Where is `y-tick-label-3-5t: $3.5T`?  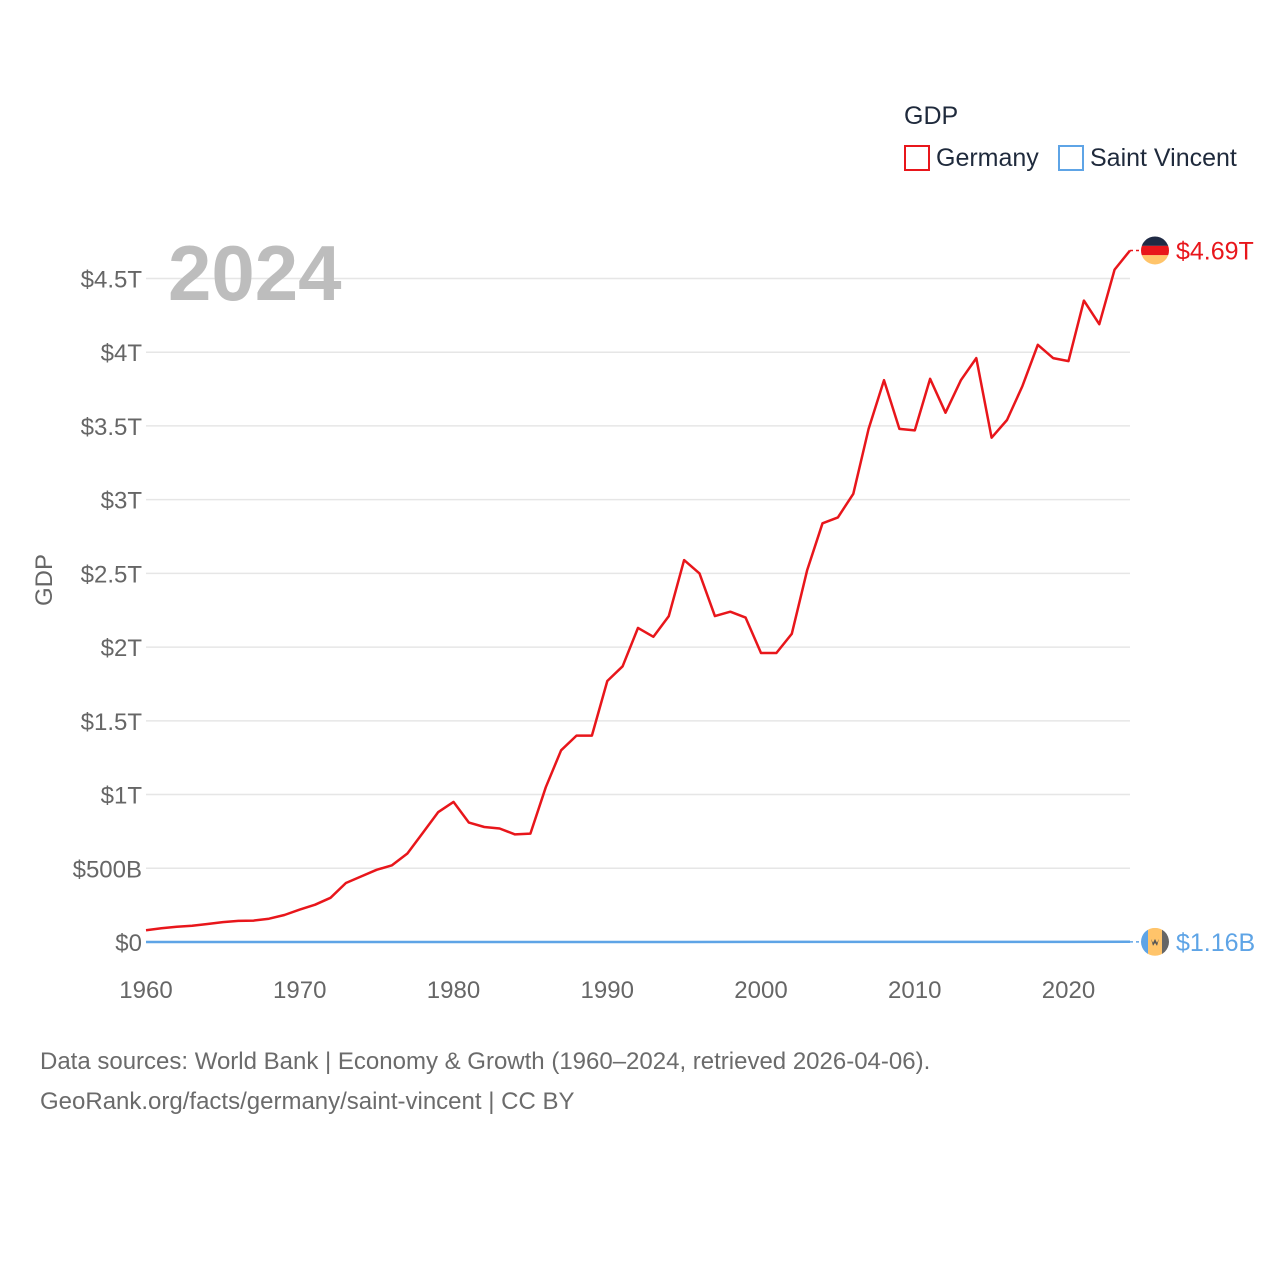
y-tick-label-3-5t: $3.5T is located at coordinates (112, 427).